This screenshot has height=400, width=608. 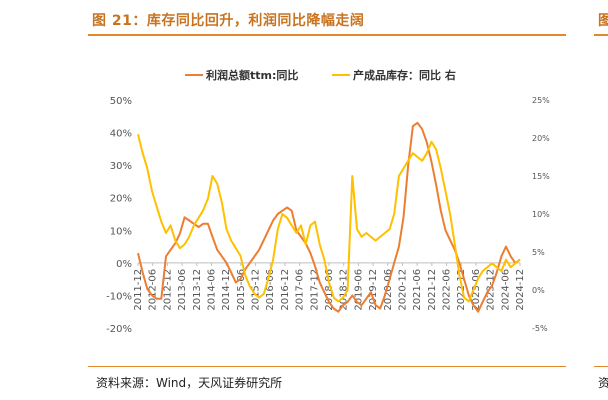 I want to click on right-tick-label: 10%, so click(x=541, y=214).